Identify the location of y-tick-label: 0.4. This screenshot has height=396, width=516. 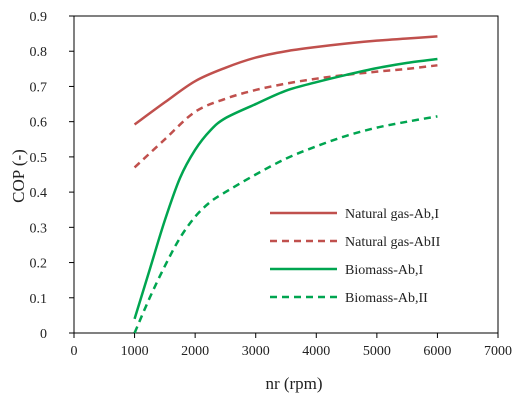
(39, 193).